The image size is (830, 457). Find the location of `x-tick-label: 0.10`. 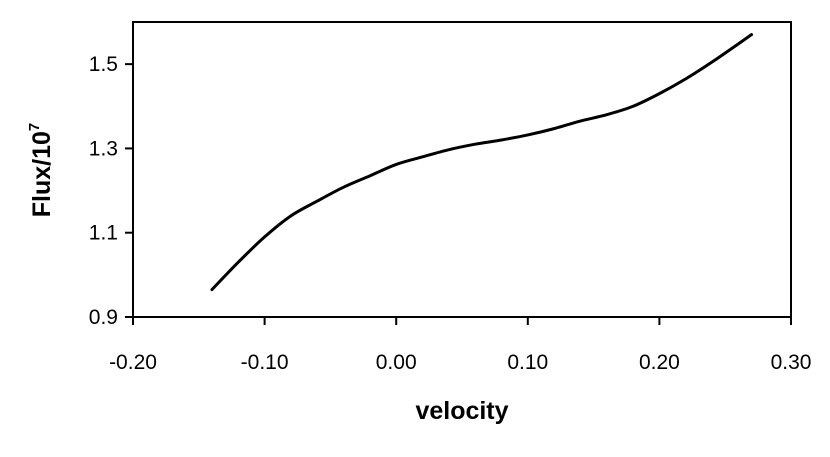

x-tick-label: 0.10 is located at coordinates (527, 362).